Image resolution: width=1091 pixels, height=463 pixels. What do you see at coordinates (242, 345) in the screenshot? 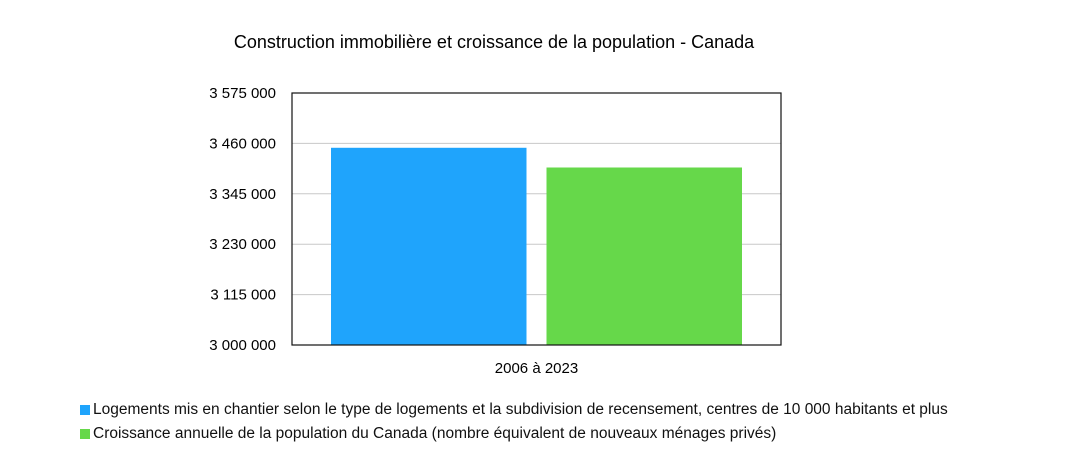
I see `y-tick-label: 3 000 000` at bounding box center [242, 345].